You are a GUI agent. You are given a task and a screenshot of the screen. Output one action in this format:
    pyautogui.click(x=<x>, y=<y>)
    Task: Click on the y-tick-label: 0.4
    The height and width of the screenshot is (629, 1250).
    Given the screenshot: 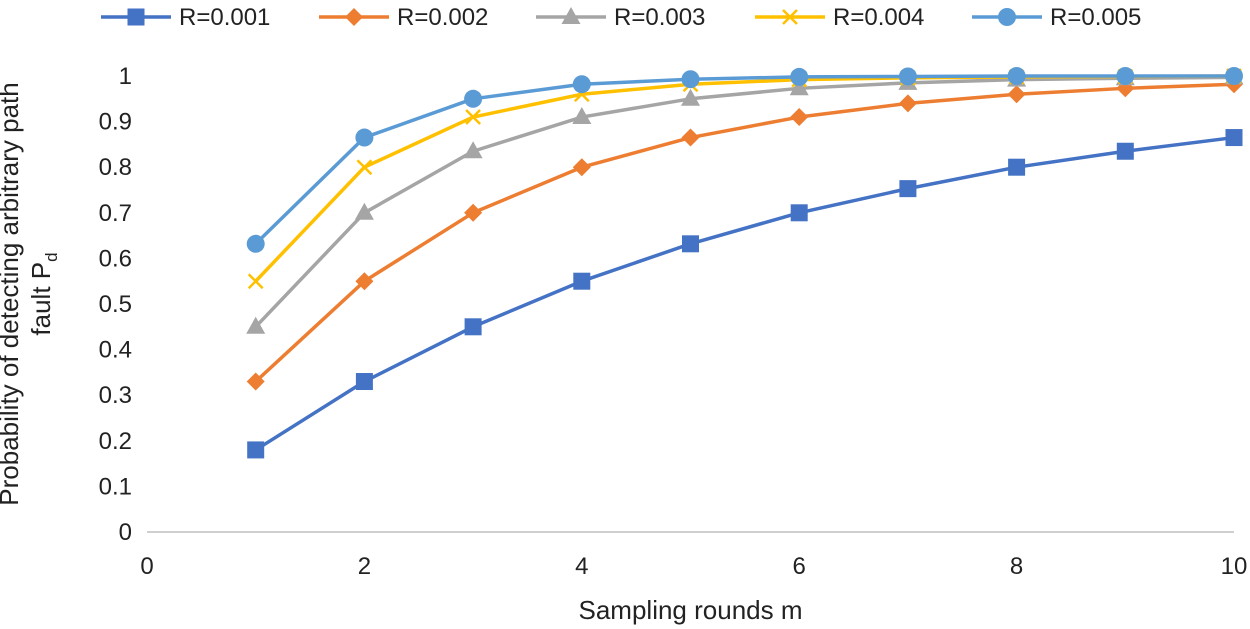 What is the action you would take?
    pyautogui.click(x=115, y=350)
    